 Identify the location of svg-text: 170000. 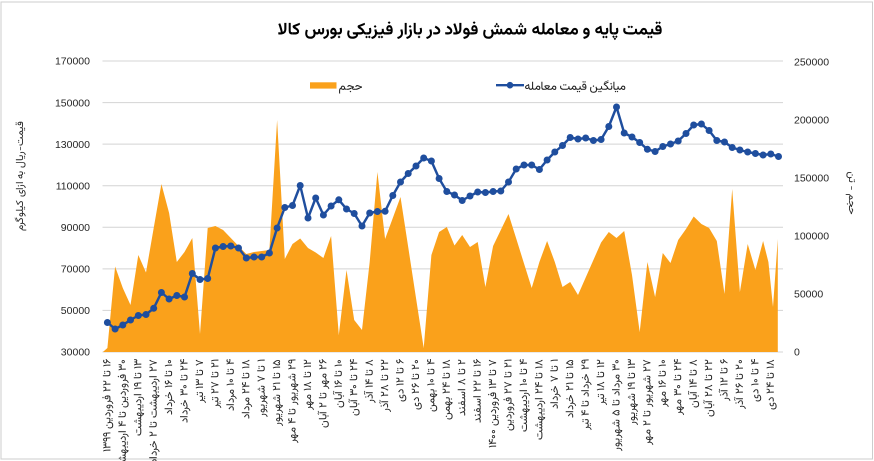
(72, 62).